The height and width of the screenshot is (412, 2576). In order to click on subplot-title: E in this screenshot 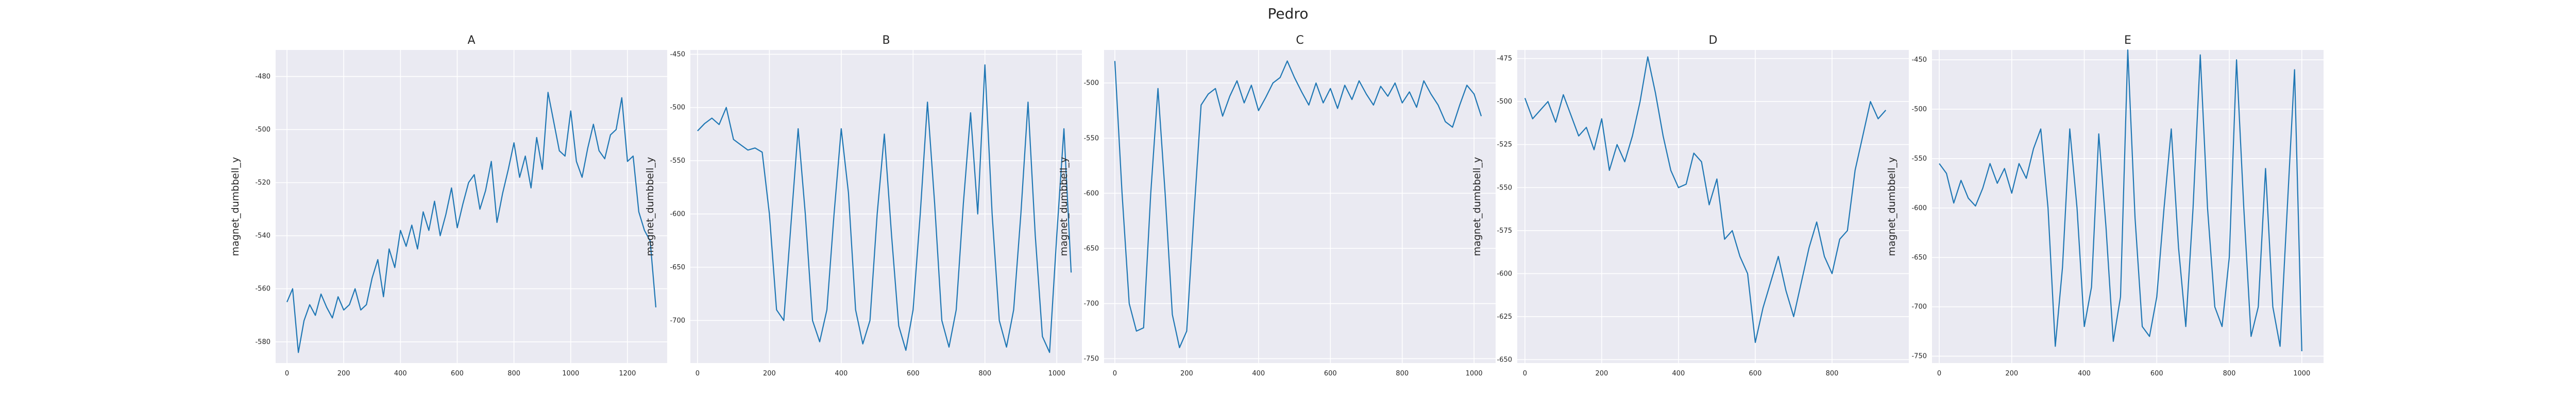, I will do `click(2128, 41)`.